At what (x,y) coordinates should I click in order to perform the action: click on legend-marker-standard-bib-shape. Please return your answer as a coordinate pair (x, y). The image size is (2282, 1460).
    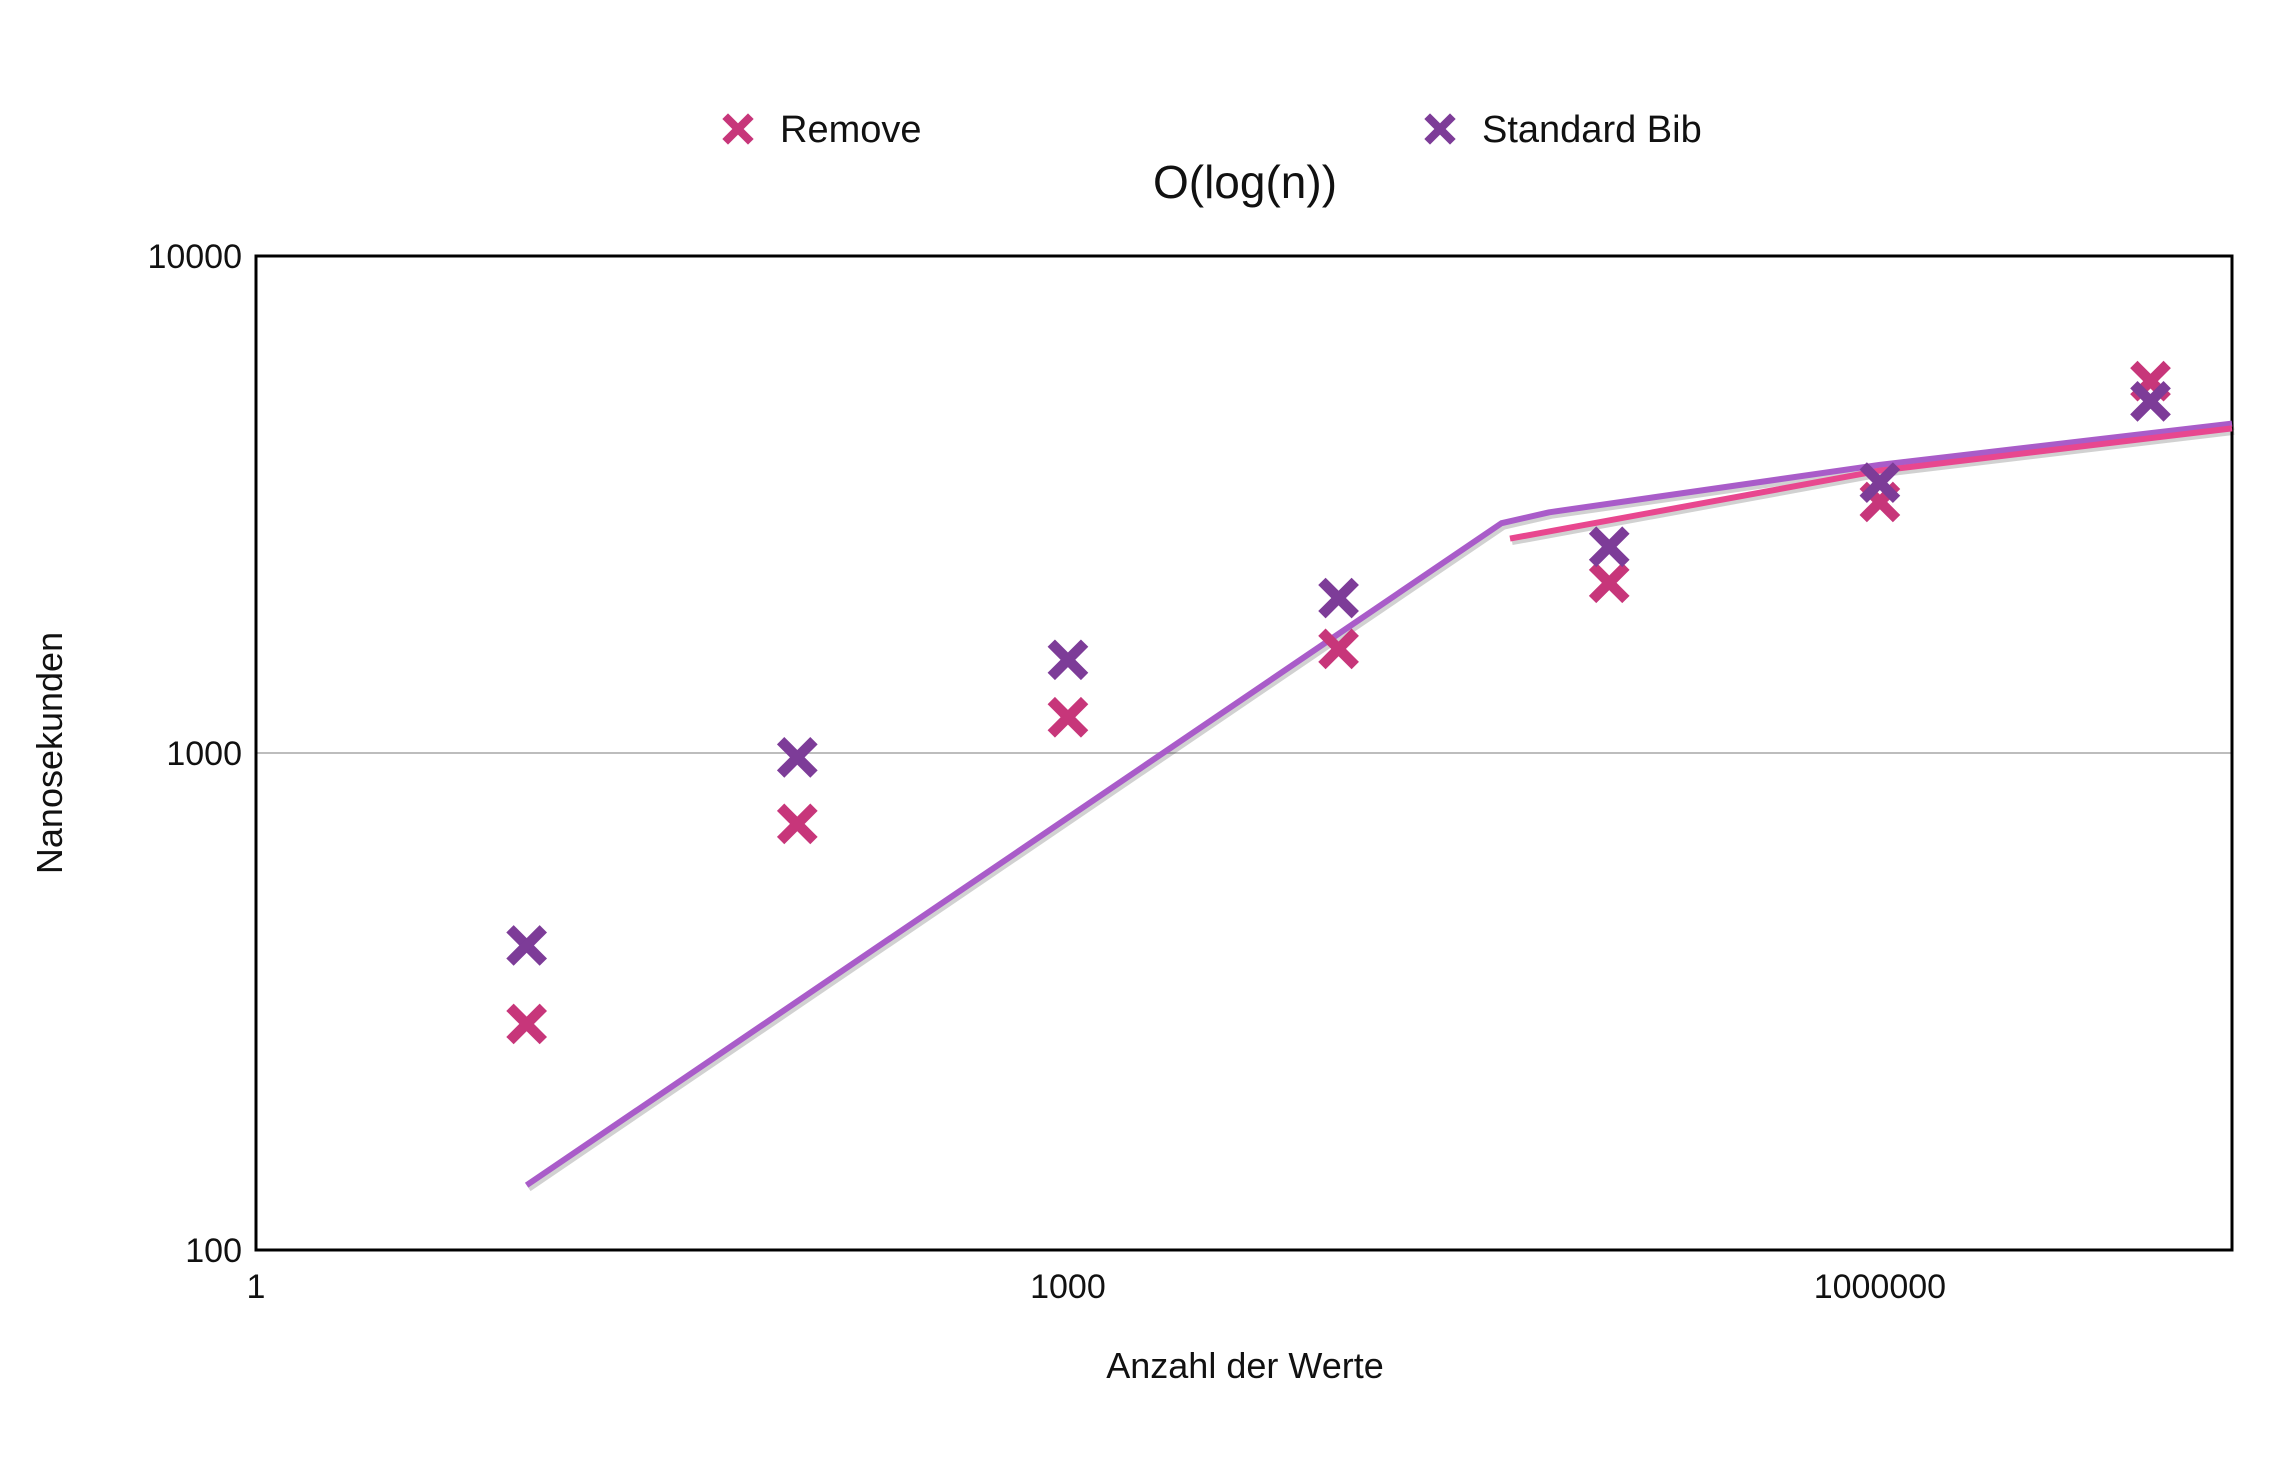
    Looking at the image, I should click on (1440, 129).